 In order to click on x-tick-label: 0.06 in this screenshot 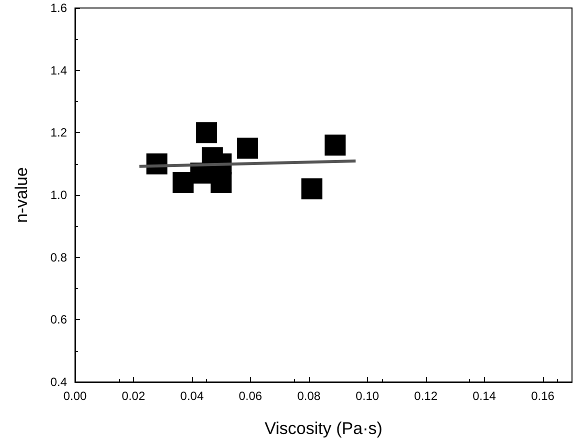, I will do `click(250, 396)`.